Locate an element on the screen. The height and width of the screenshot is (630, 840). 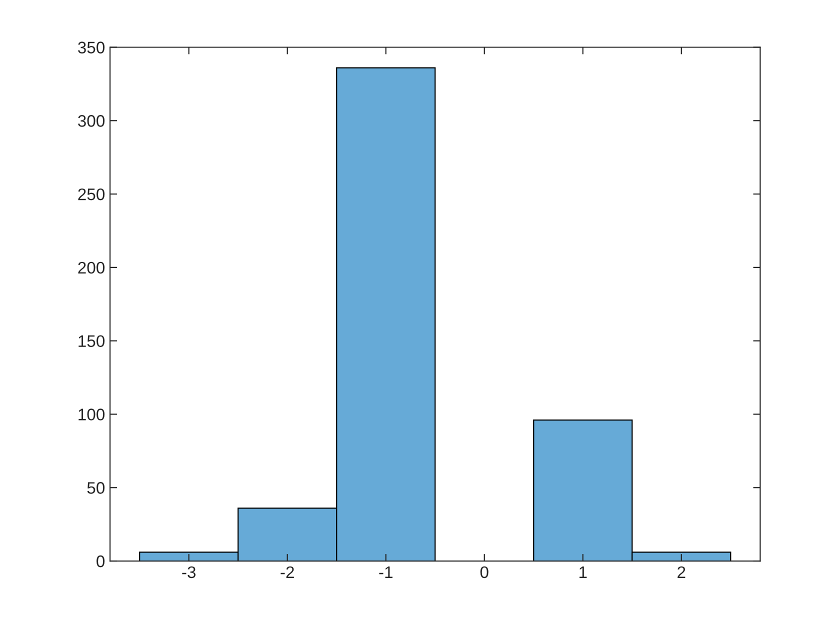
y-tick-label: 300 is located at coordinates (91, 121).